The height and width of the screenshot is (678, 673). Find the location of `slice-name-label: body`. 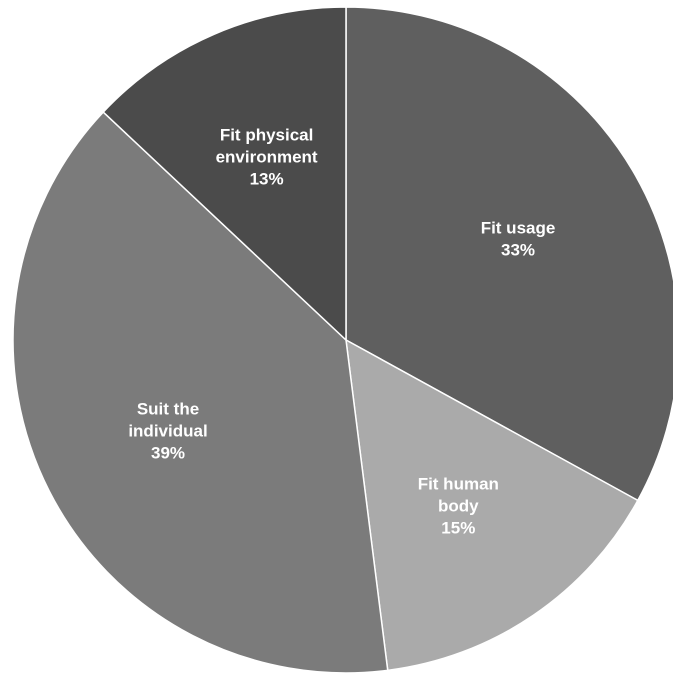

slice-name-label: body is located at coordinates (458, 505).